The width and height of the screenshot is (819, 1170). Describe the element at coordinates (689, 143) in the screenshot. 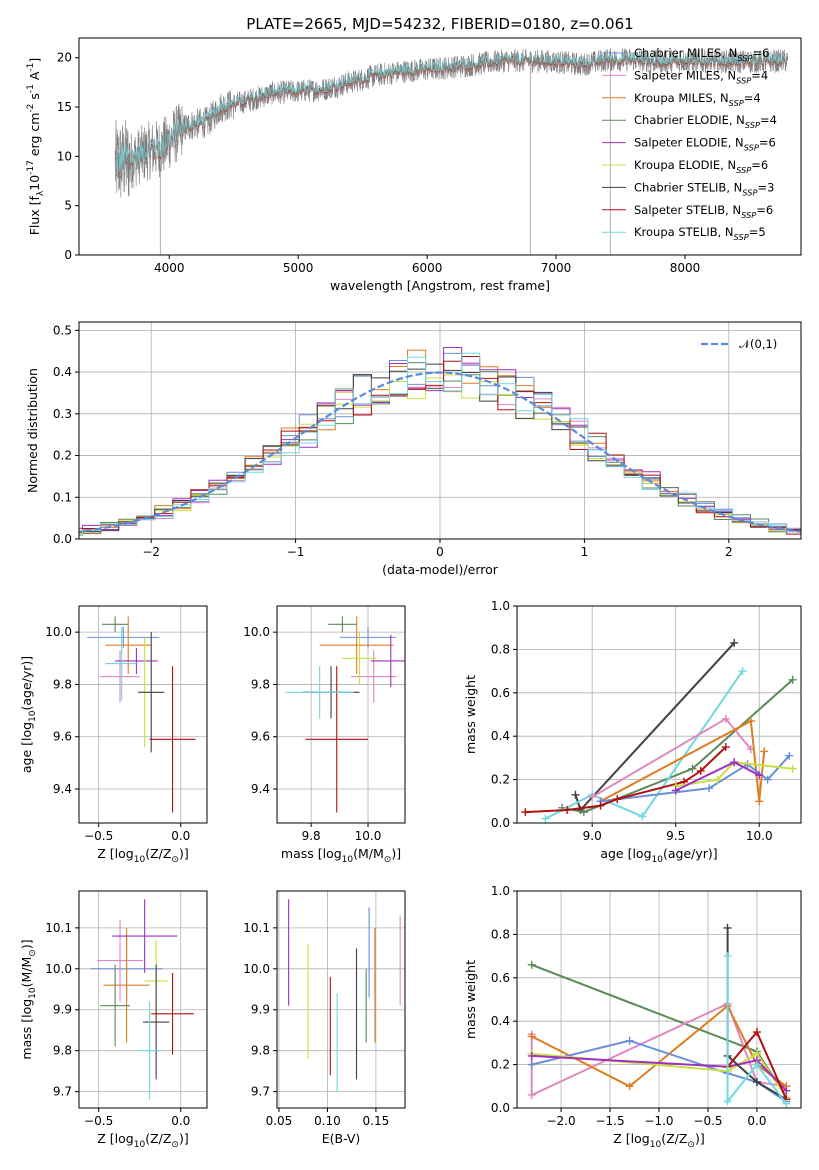

I see `label-fragment: Salpeter ELODIE, N` at that location.